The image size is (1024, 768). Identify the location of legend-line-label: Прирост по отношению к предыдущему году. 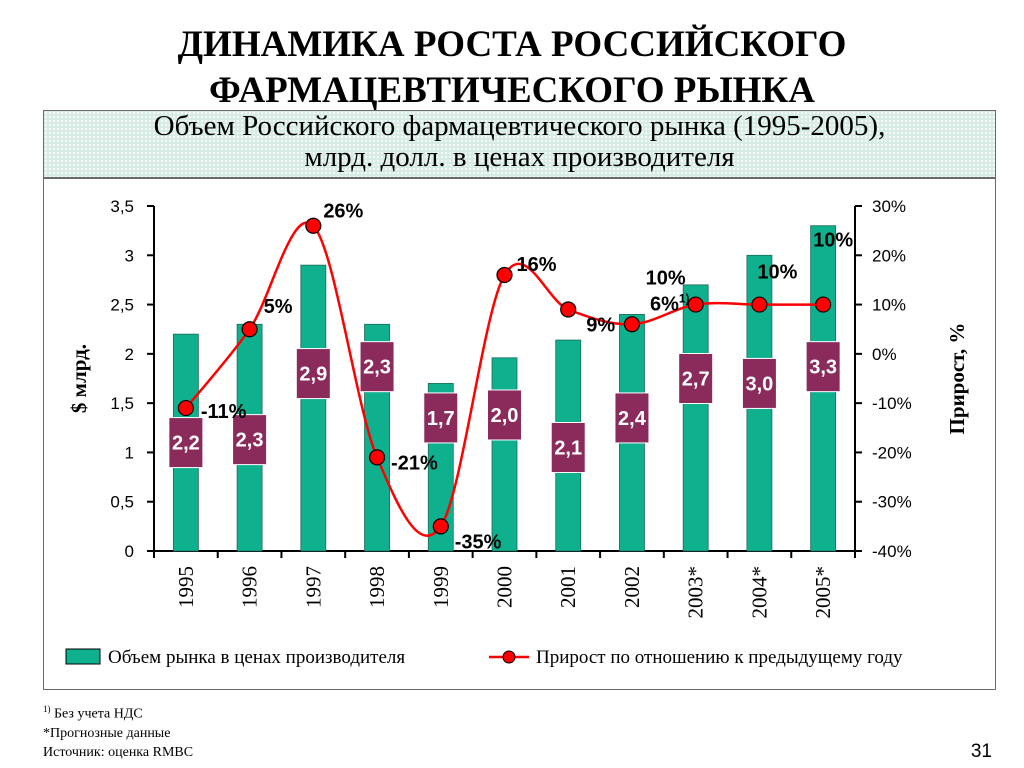
(719, 657).